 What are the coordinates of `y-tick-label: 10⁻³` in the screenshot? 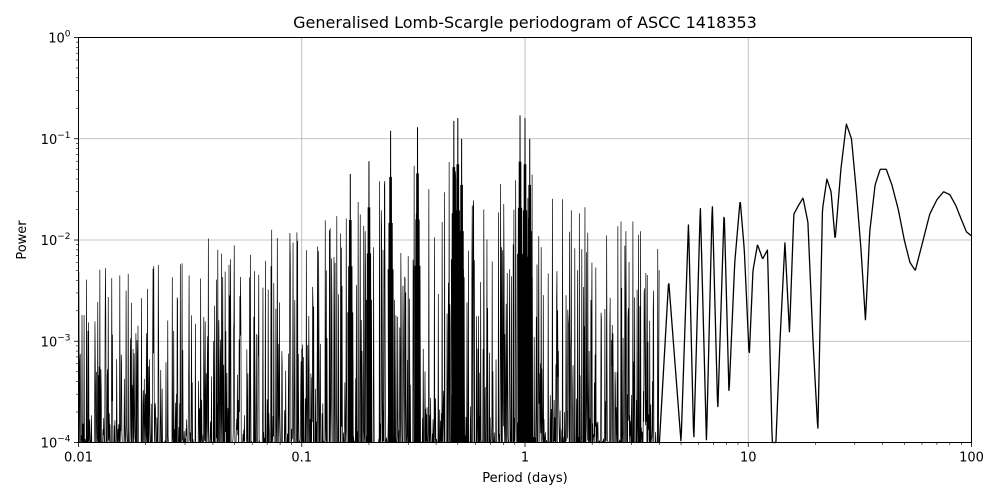 It's located at (56, 341).